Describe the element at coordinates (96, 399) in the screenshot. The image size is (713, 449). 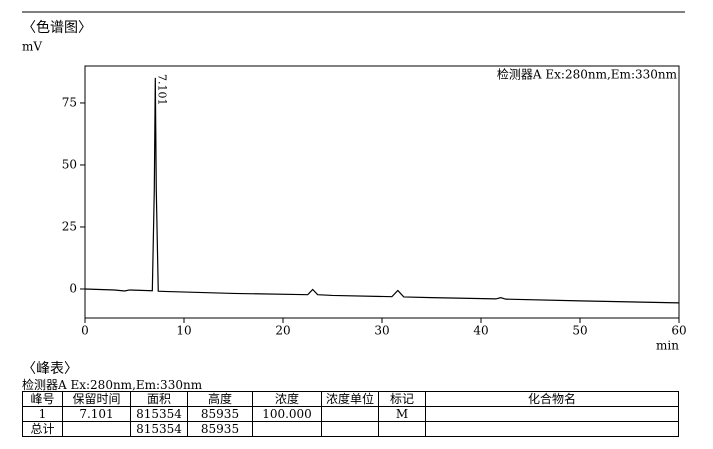
I see `column-header: 保留时间` at that location.